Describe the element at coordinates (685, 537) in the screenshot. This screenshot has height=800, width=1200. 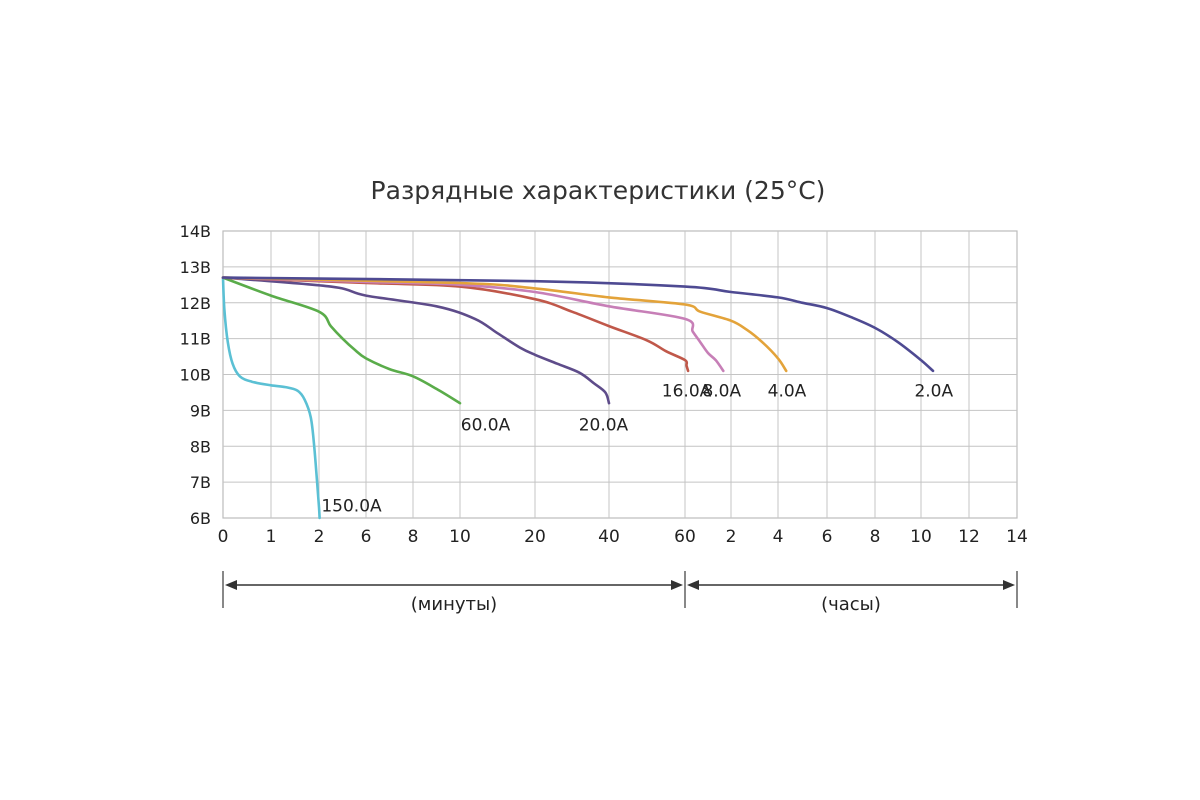
I see `x-tick-label: 60` at that location.